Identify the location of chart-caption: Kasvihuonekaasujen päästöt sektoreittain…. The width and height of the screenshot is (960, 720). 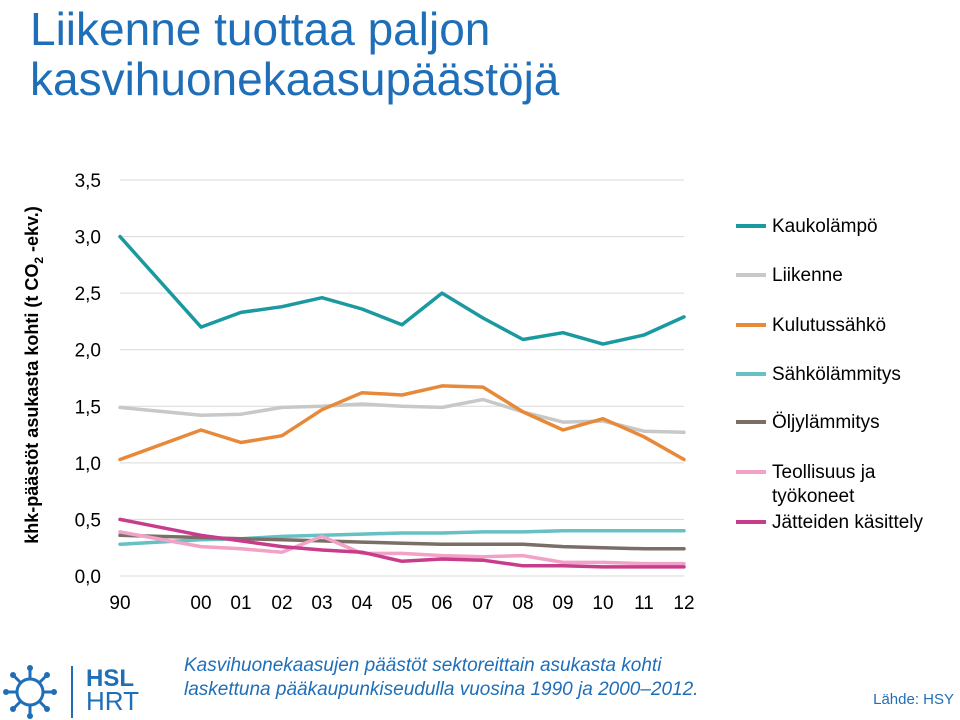
(504, 678).